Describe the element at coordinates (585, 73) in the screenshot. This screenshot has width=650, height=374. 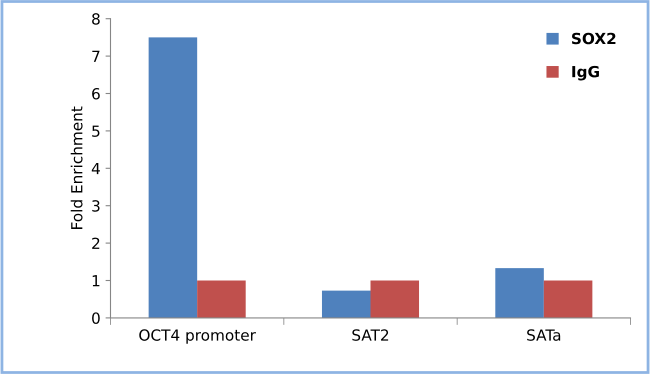
I see `legend-label: IgG` at that location.